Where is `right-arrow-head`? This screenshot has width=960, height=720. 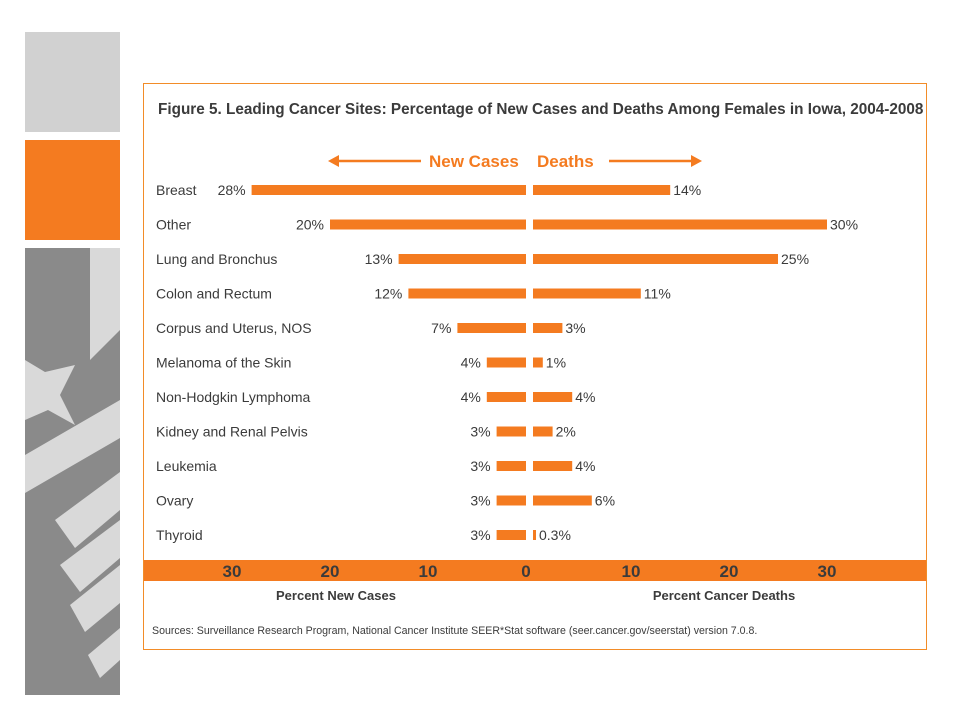 right-arrow-head is located at coordinates (696, 161).